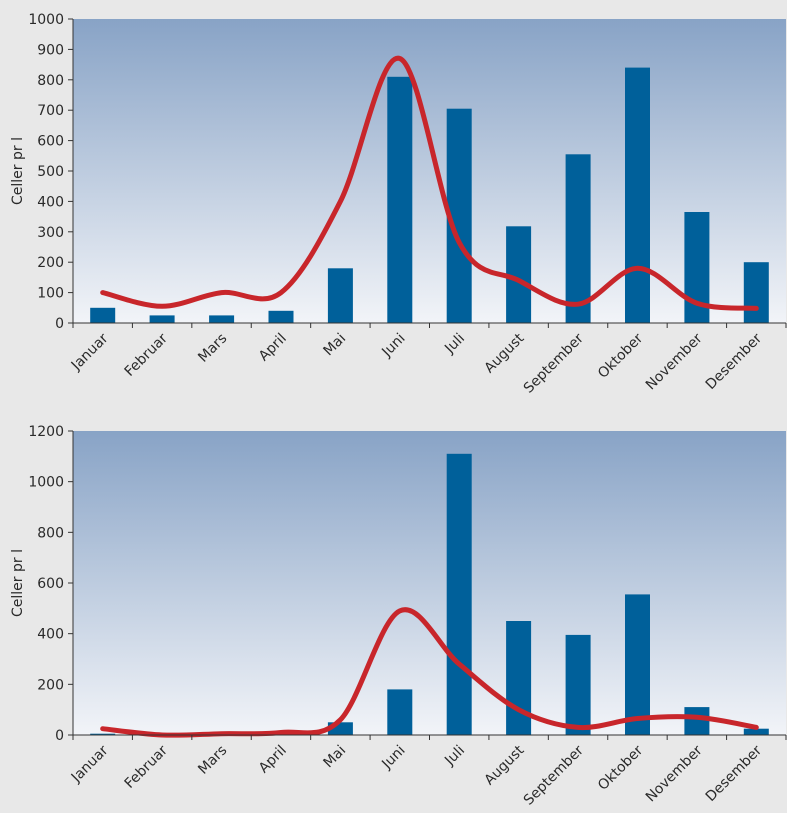 The width and height of the screenshot is (787, 813). What do you see at coordinates (50, 50) in the screenshot?
I see `y-tick-label: 900` at bounding box center [50, 50].